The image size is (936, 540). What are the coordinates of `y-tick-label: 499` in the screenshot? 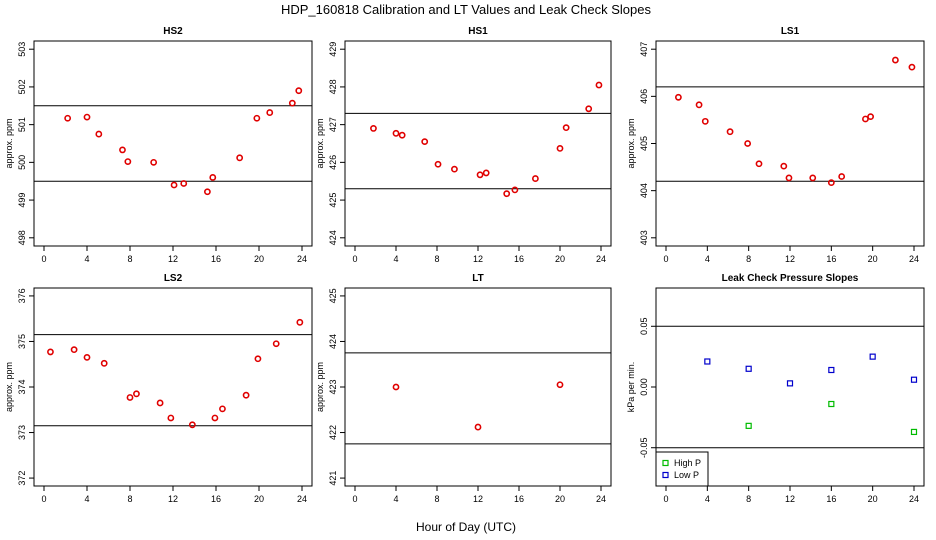 It's located at (22, 200).